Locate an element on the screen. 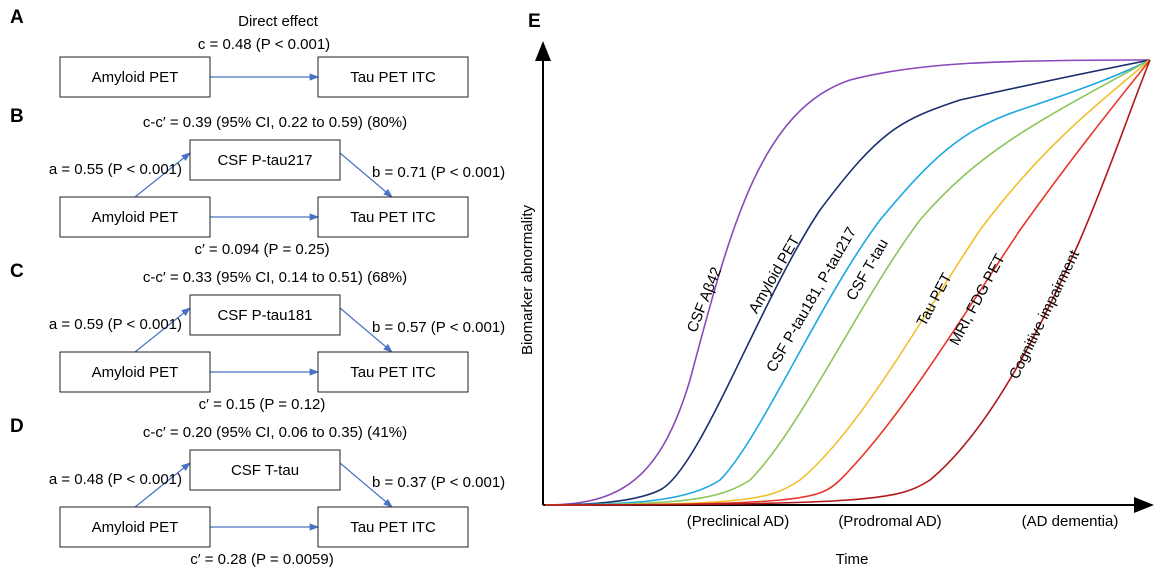  panel-letter: D is located at coordinates (17, 426).